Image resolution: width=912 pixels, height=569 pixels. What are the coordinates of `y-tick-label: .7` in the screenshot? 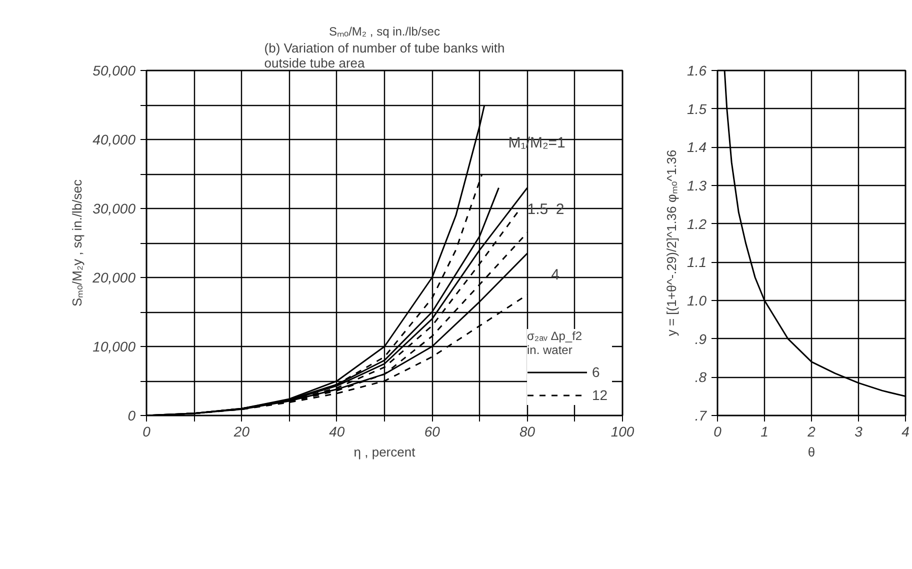 It's located at (701, 416).